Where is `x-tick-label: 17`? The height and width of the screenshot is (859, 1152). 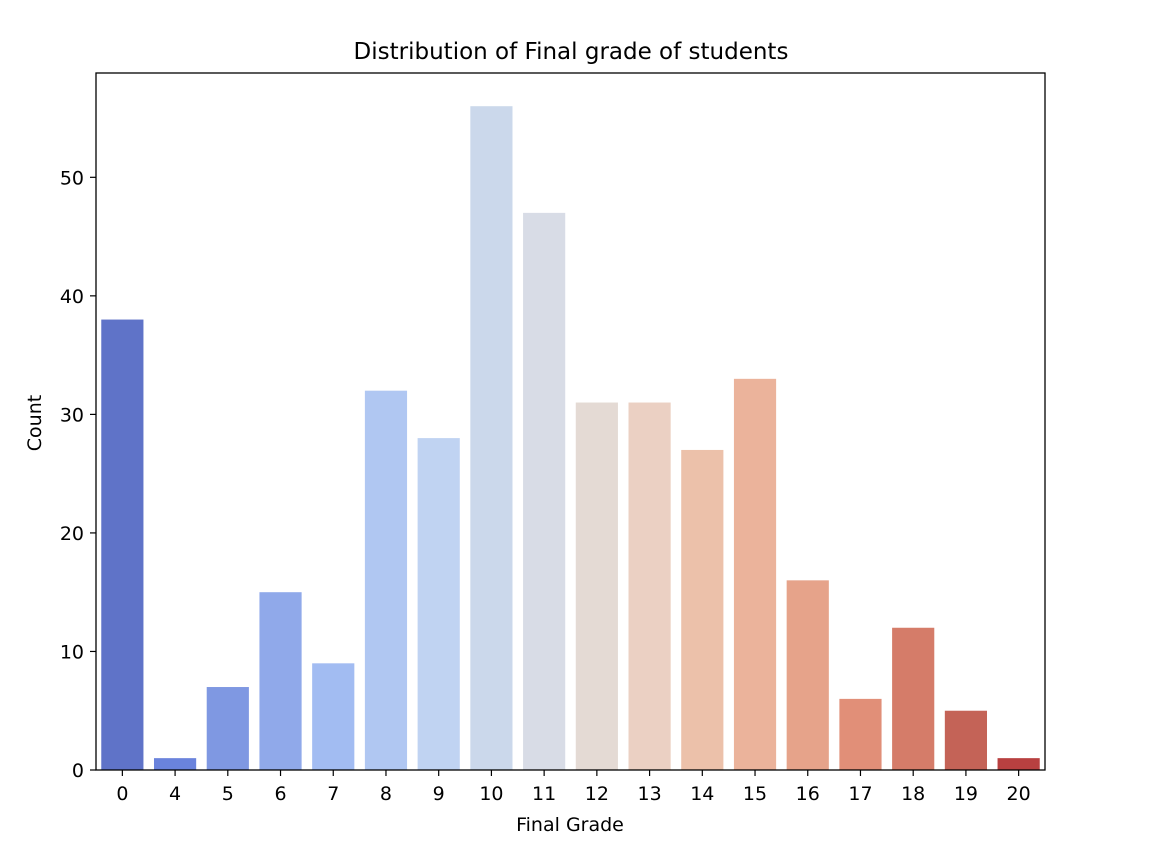 x-tick-label: 17 is located at coordinates (860, 794).